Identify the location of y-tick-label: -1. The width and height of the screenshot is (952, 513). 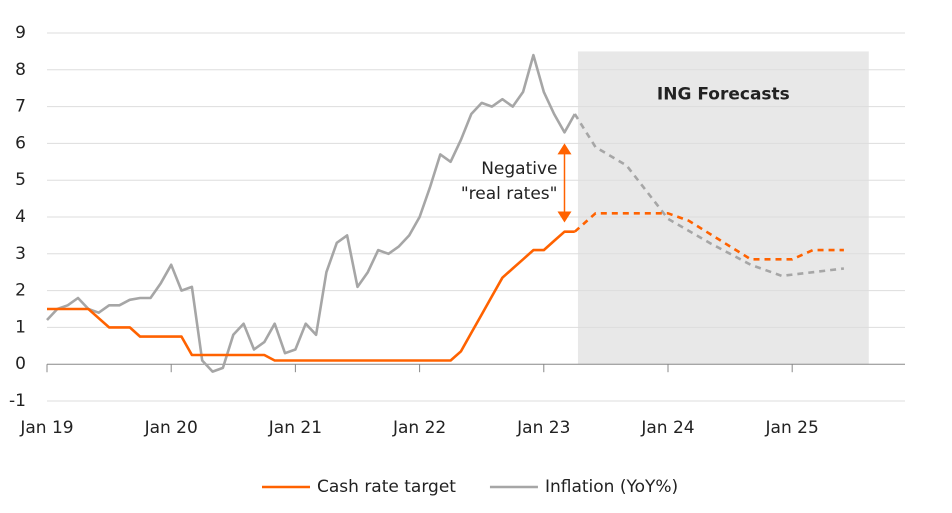
(17, 401).